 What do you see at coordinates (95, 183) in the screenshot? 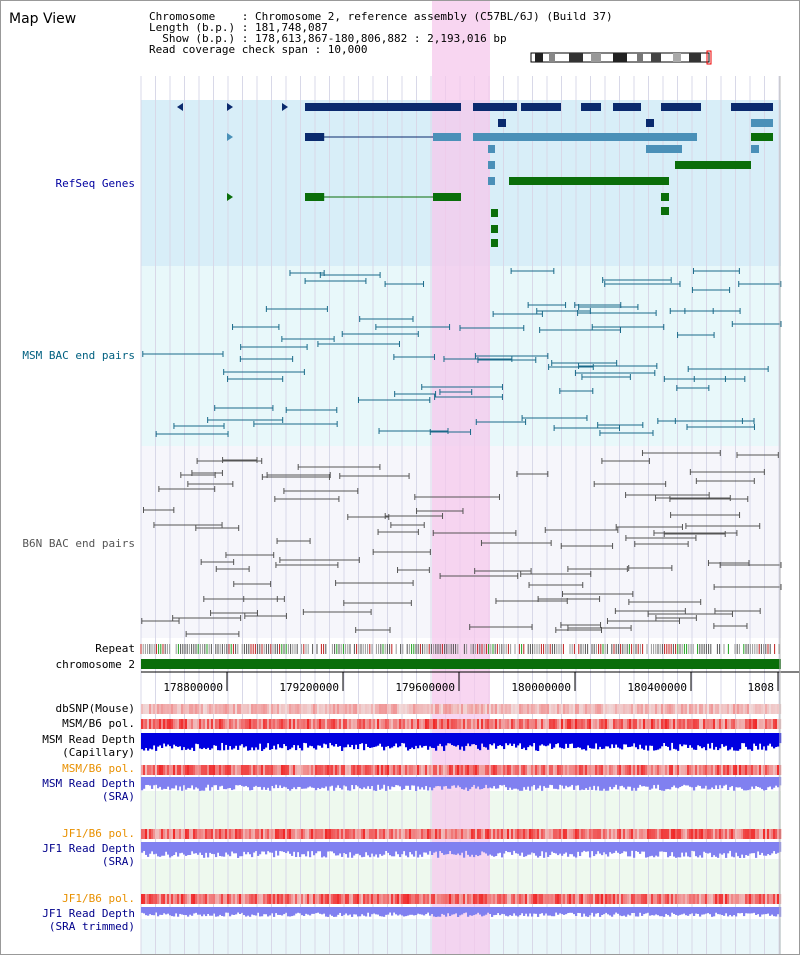
I see `track-label-refseq: RefSeq Genes` at bounding box center [95, 183].